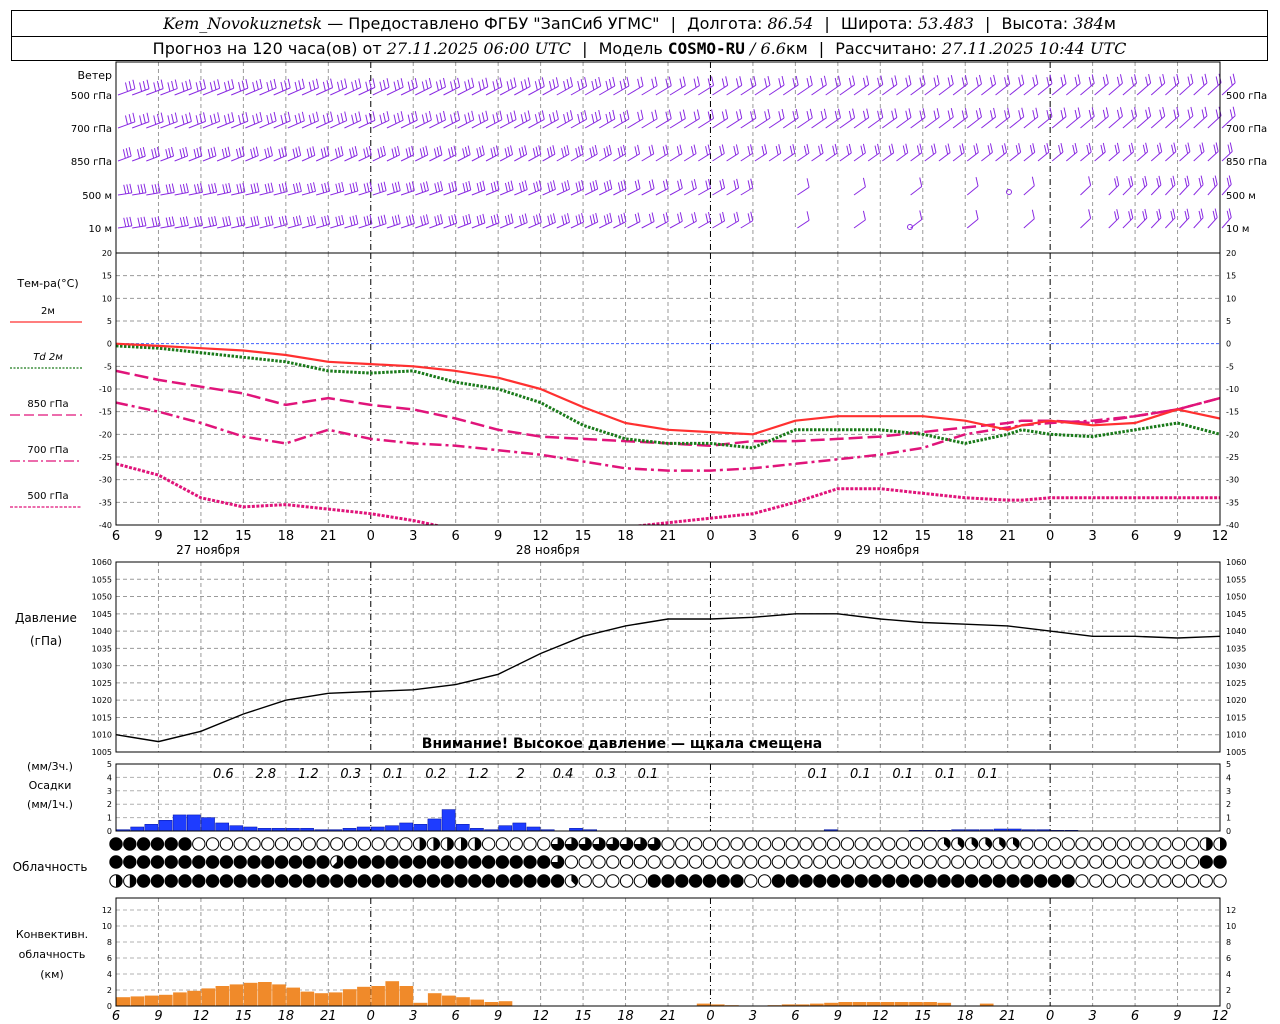 The image size is (1280, 1024). Describe the element at coordinates (91, 96) in the screenshot. I see `wind-level-label-left: 500 гПа` at that location.